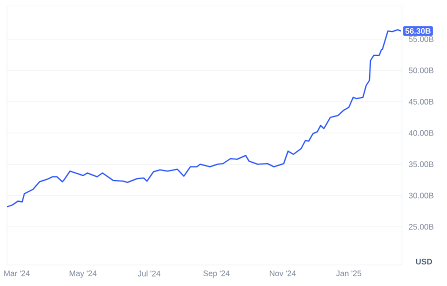  What do you see at coordinates (349, 273) in the screenshot?
I see `x-tick-label: Jan '25` at bounding box center [349, 273].